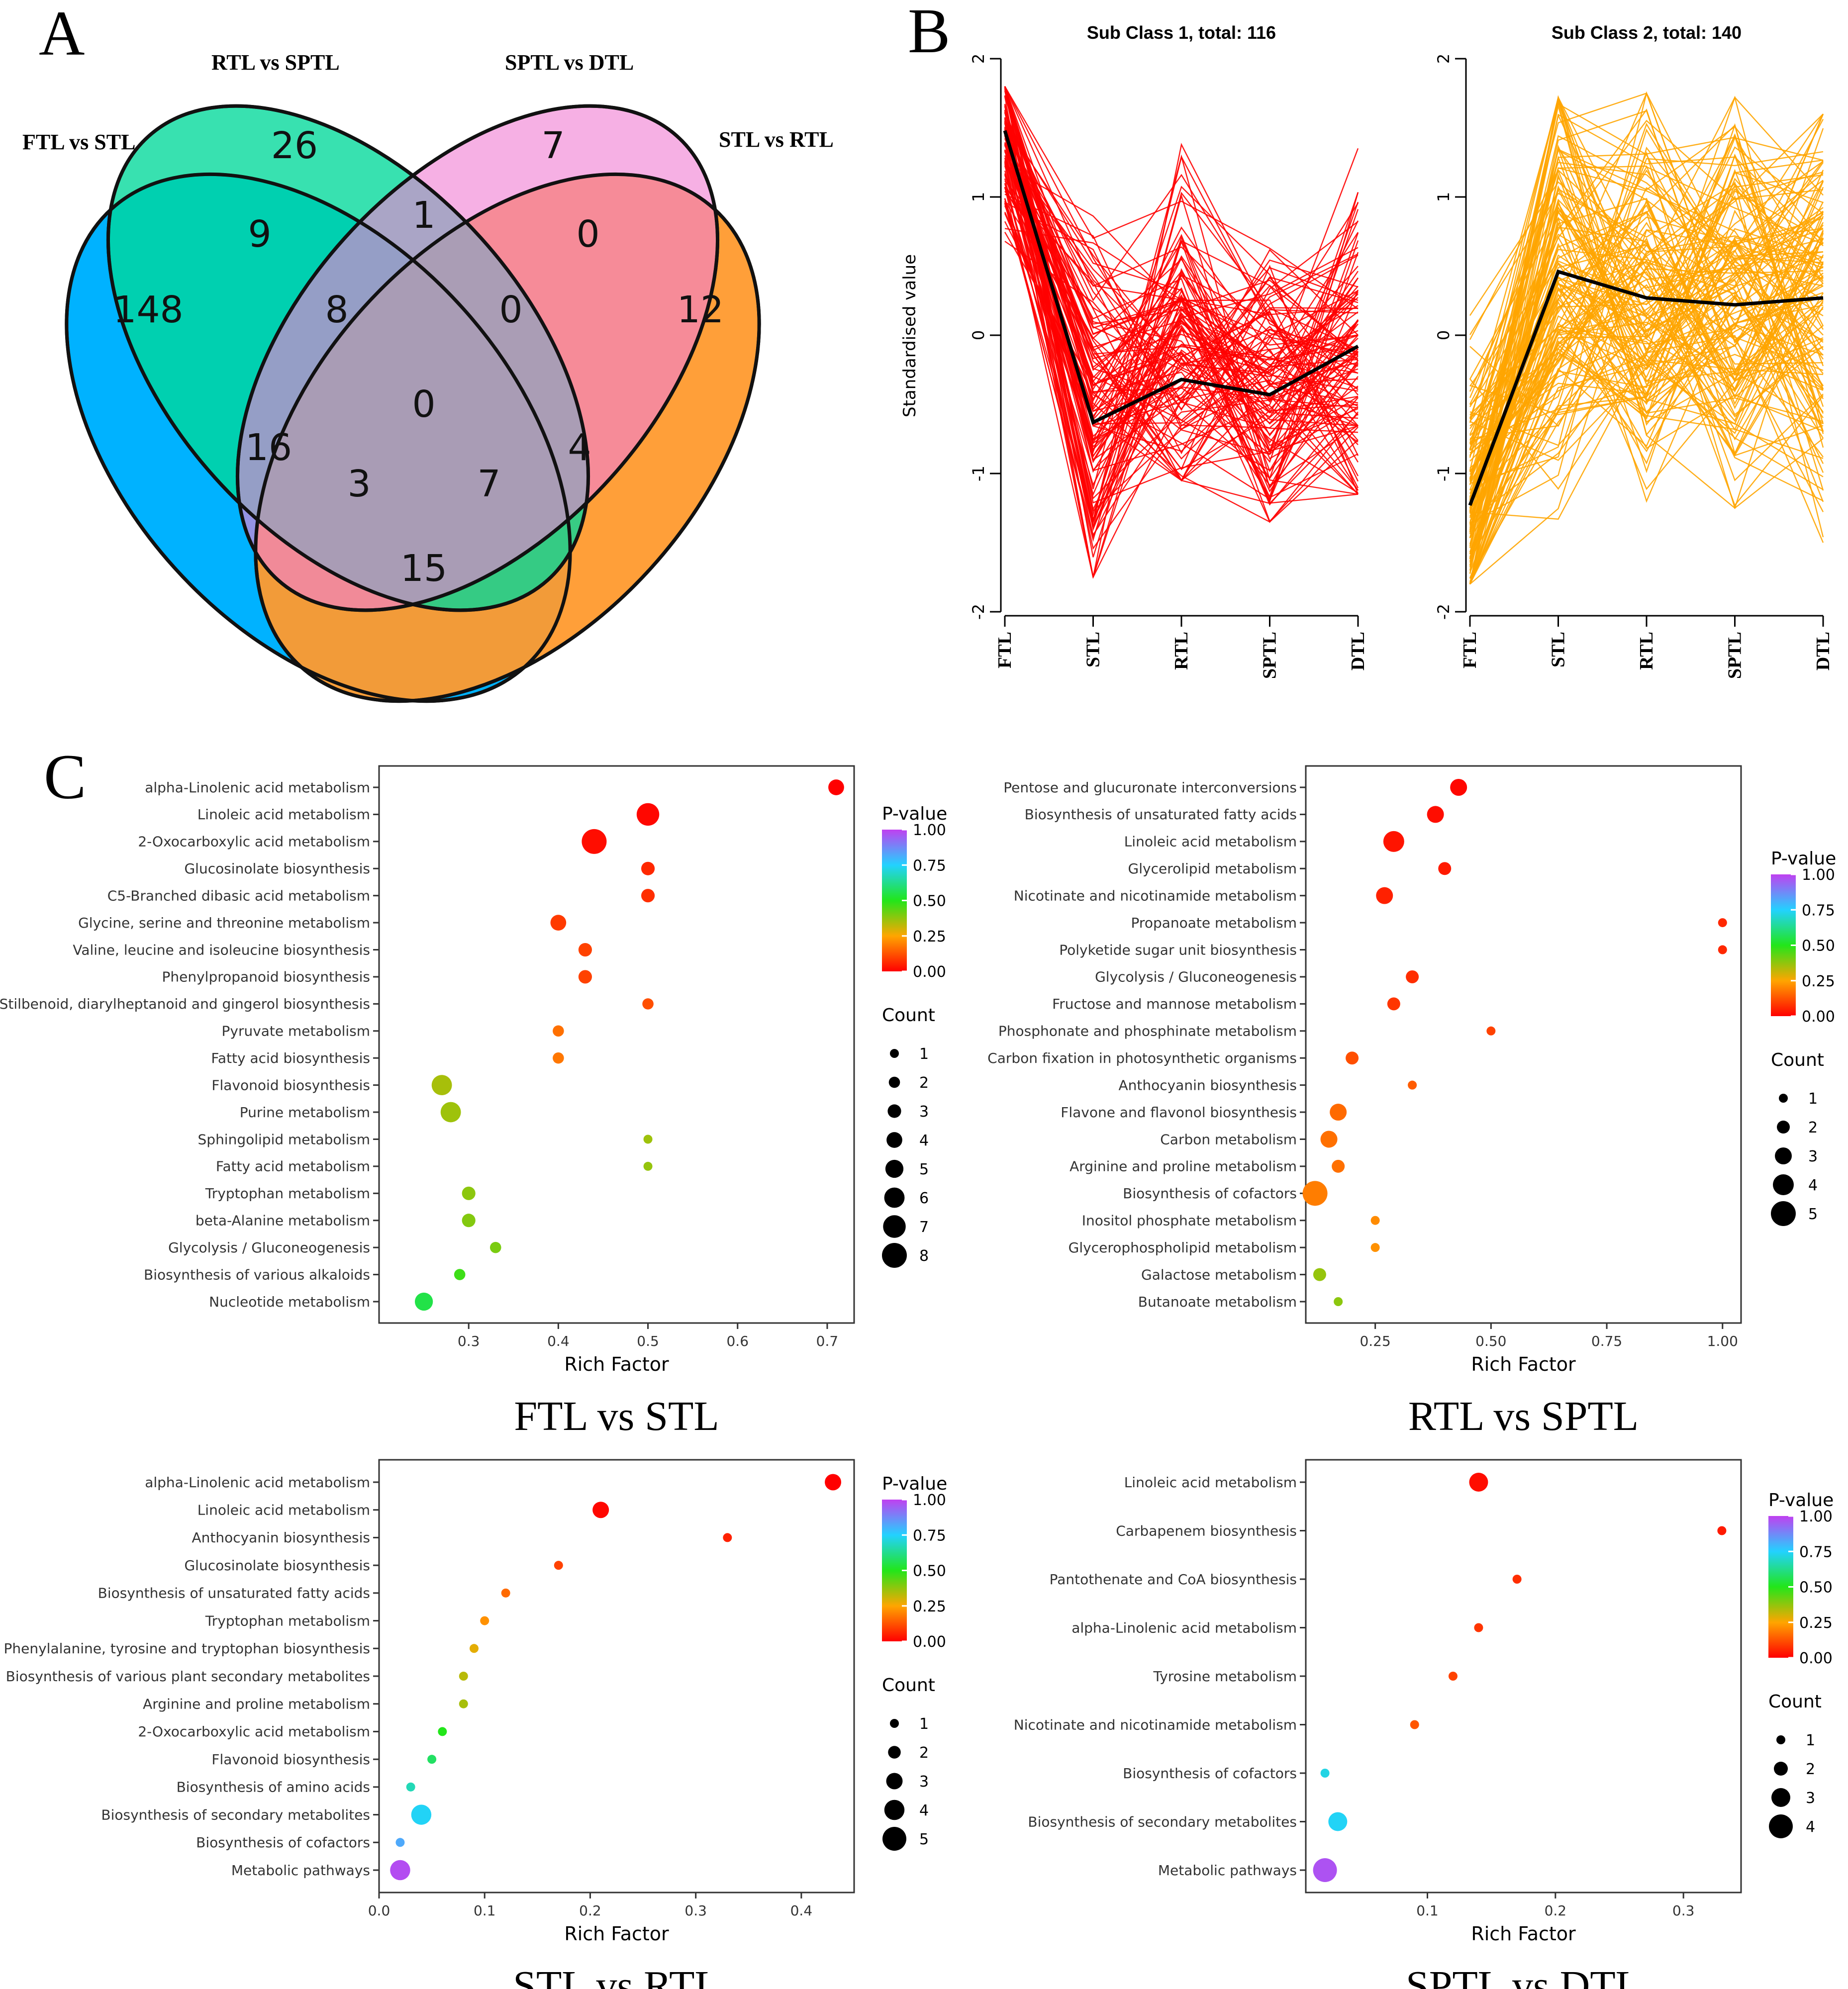 The image size is (1848, 1989). Describe the element at coordinates (266, 977) in the screenshot. I see `term-label-phenylpropanoid-biosynthesis: Phenylpropanoid biosynthesis` at that location.